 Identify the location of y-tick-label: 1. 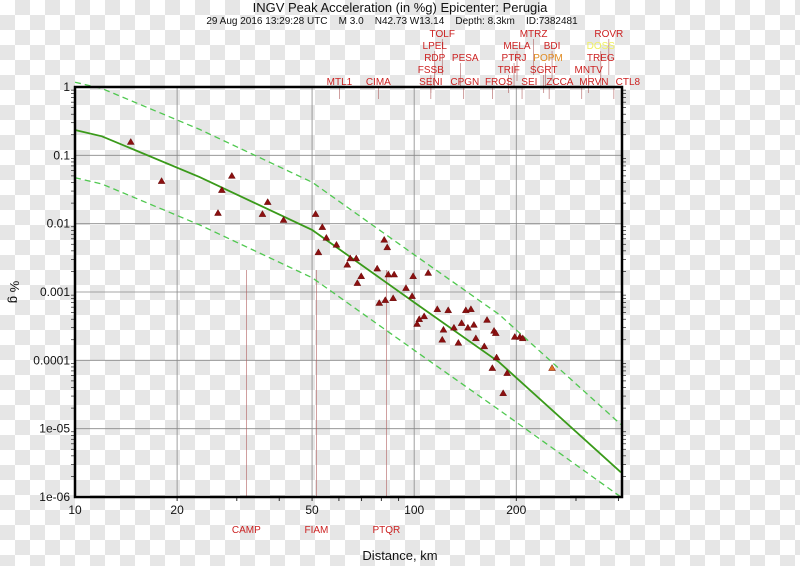
(66, 87).